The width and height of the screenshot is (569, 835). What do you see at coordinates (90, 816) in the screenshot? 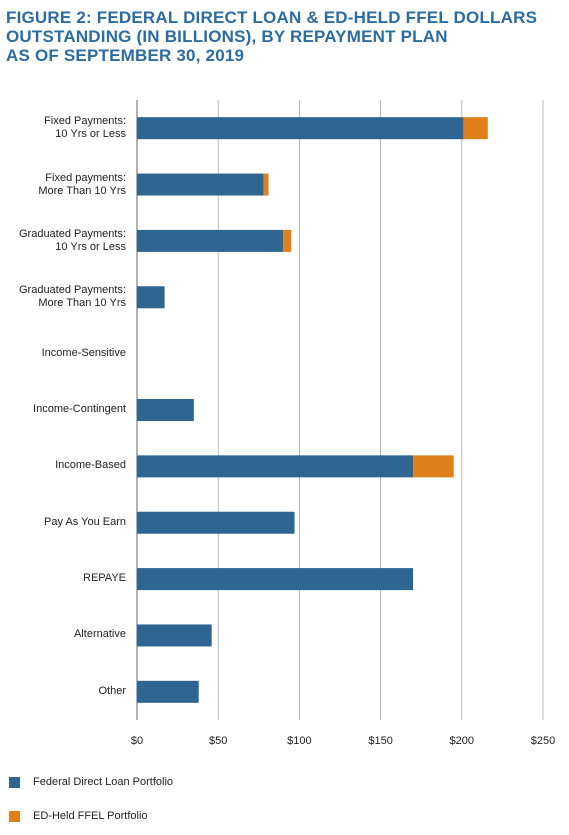
I see `legend-label: ED-Held FFEL Portfolio` at bounding box center [90, 816].